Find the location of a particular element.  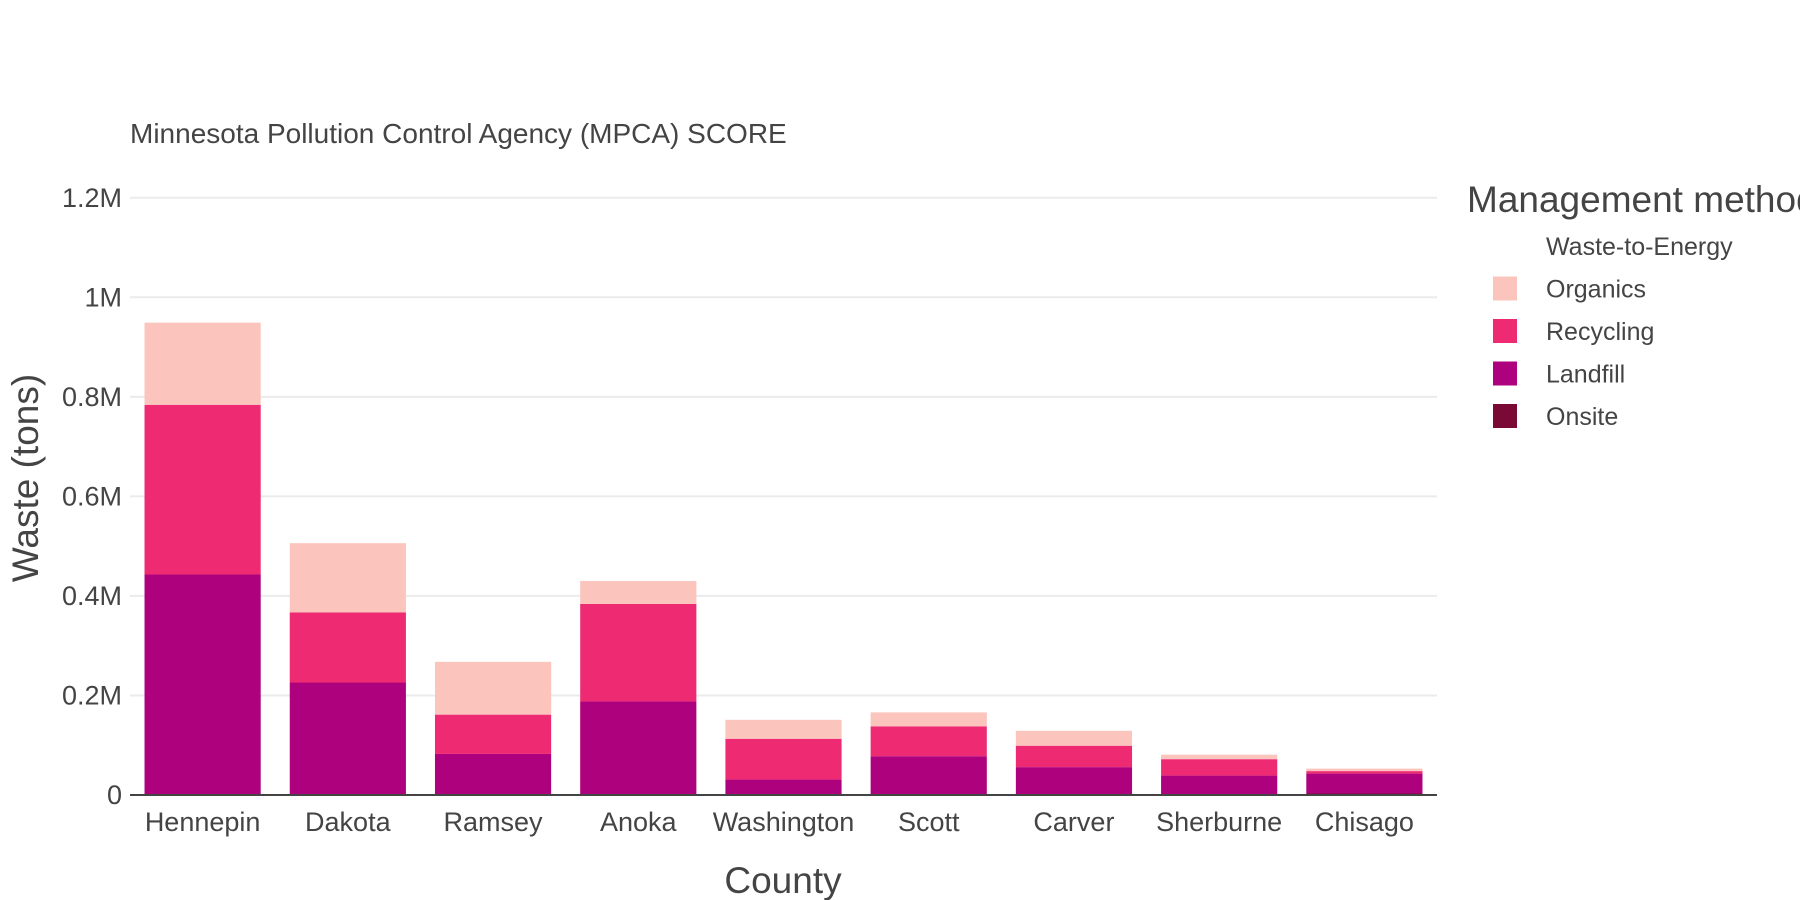

bar-anoka-landfill is located at coordinates (638, 748).